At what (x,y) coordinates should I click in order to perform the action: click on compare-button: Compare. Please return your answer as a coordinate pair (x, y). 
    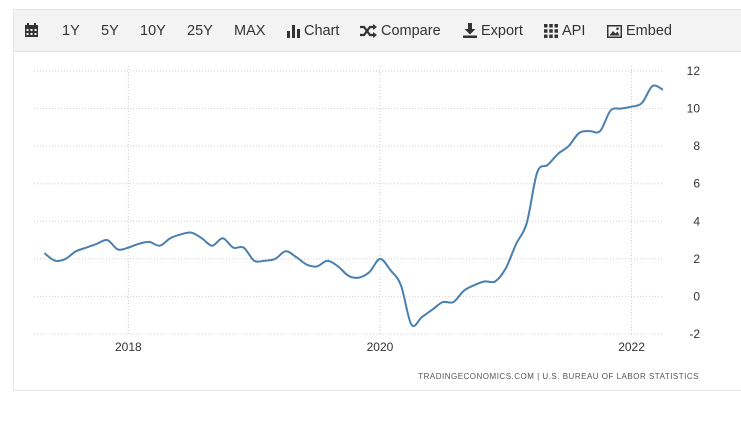
    Looking at the image, I should click on (400, 31).